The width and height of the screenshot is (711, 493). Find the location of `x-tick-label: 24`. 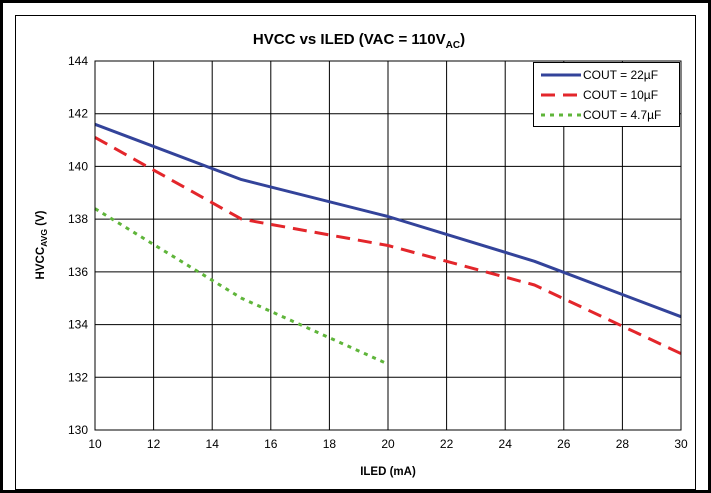

x-tick-label: 24 is located at coordinates (506, 444).